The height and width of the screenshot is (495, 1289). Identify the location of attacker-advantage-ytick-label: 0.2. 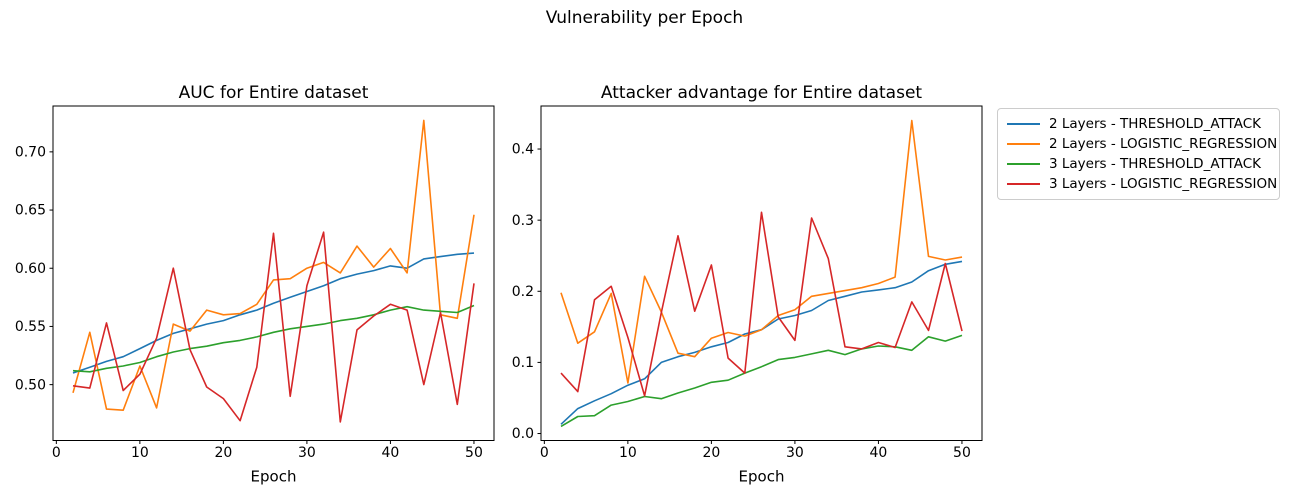
(523, 292).